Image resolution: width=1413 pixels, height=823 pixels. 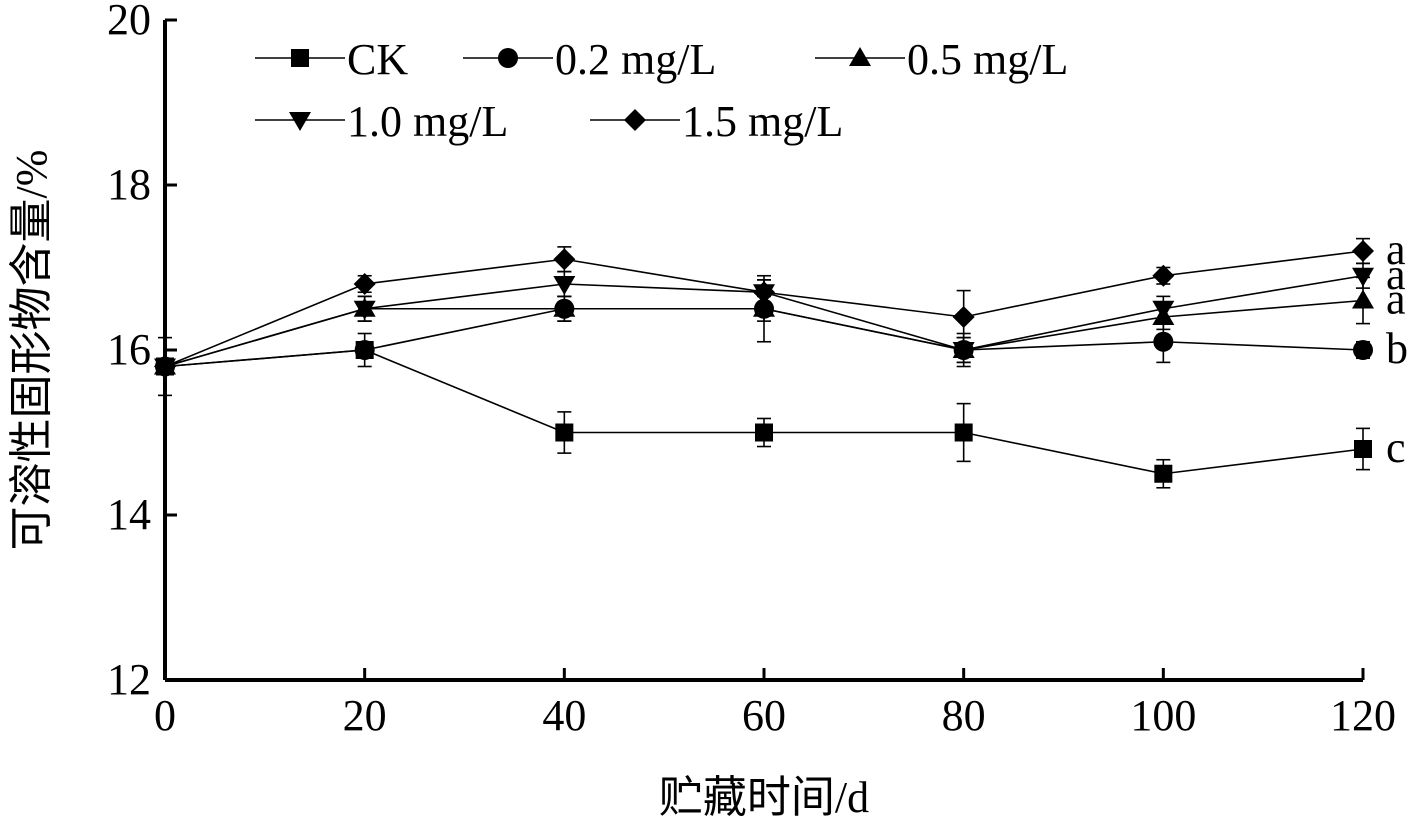 What do you see at coordinates (365, 715) in the screenshot?
I see `x-tick-label: 20` at bounding box center [365, 715].